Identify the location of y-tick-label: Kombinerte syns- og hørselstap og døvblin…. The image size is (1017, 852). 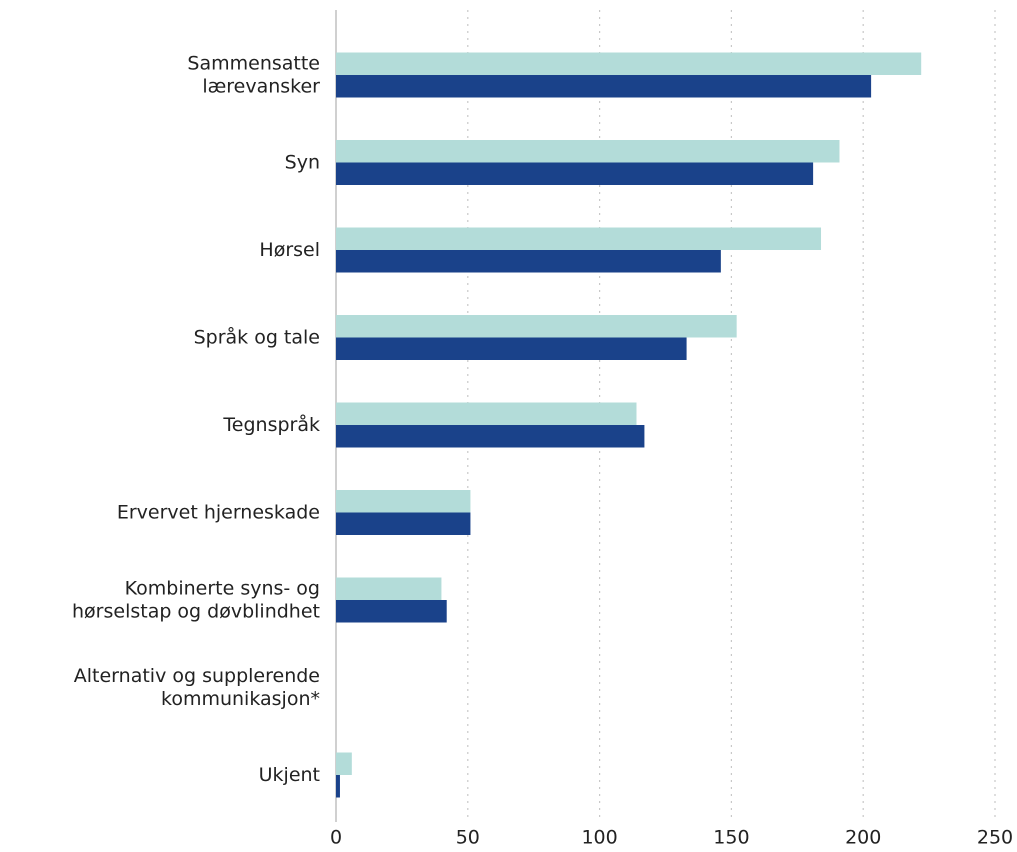
(196, 599).